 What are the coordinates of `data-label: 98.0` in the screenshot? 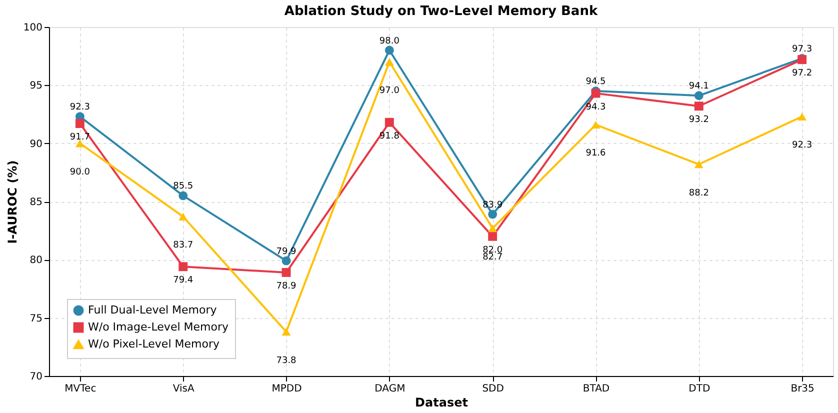 It's located at (389, 41).